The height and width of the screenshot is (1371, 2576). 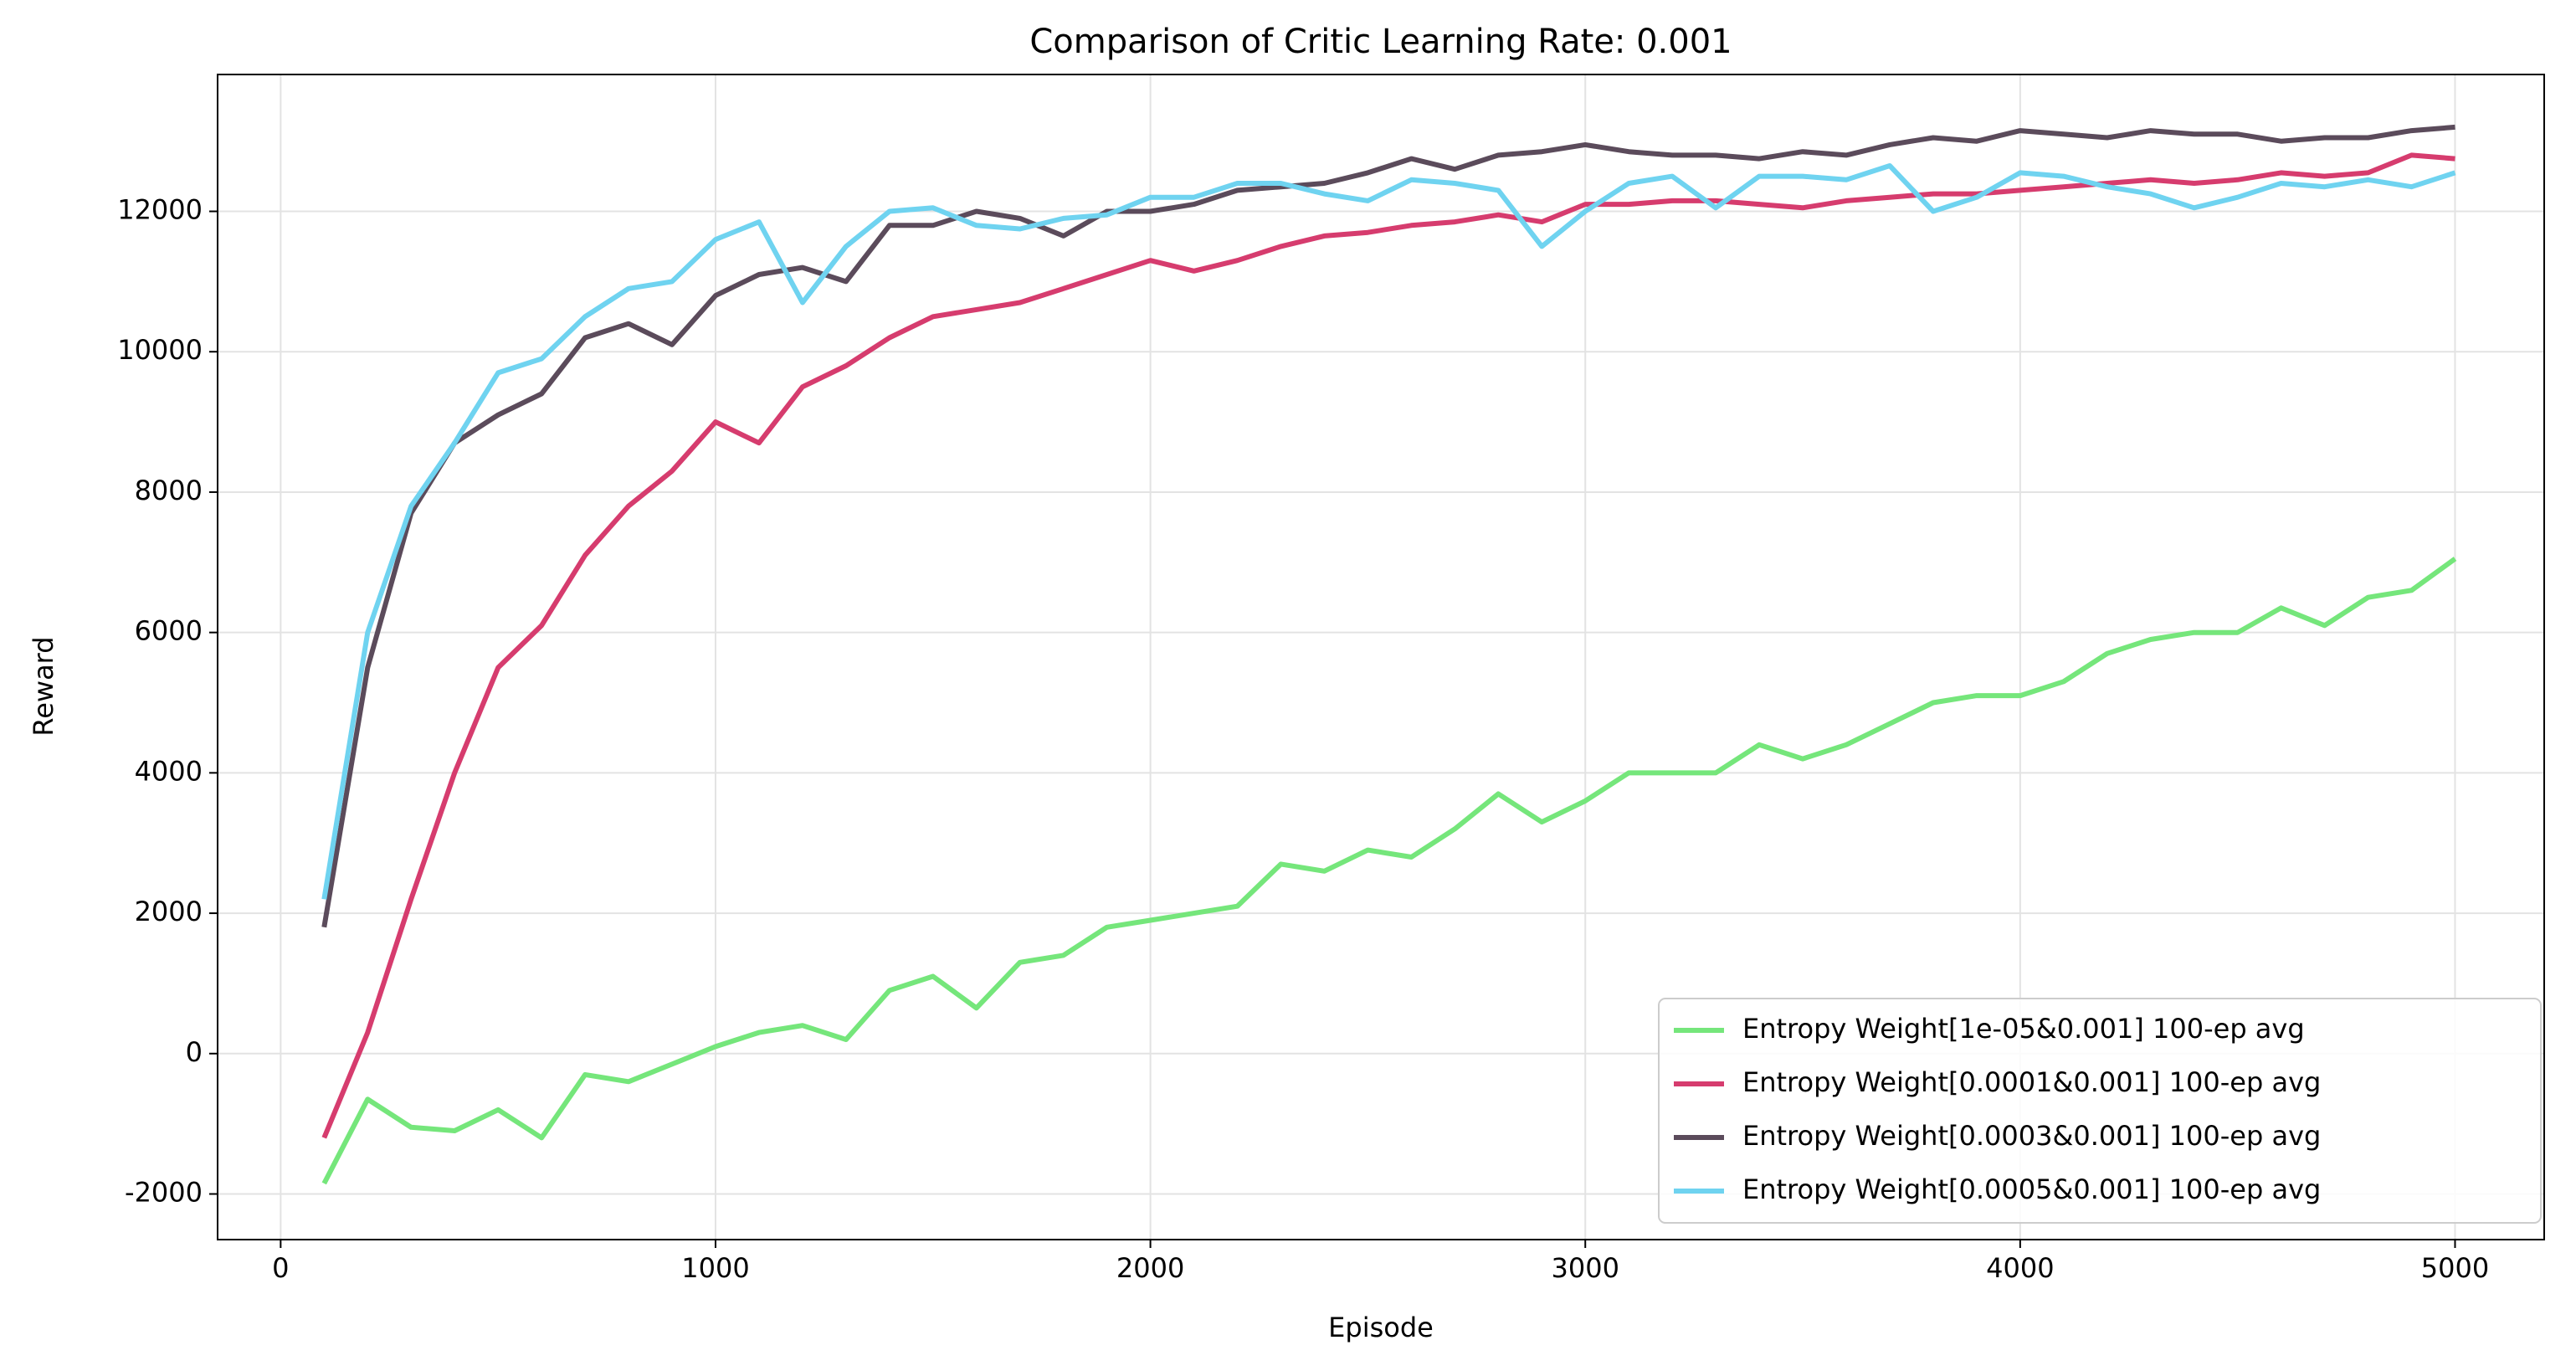 I want to click on y-tick-label: 10000, so click(x=160, y=350).